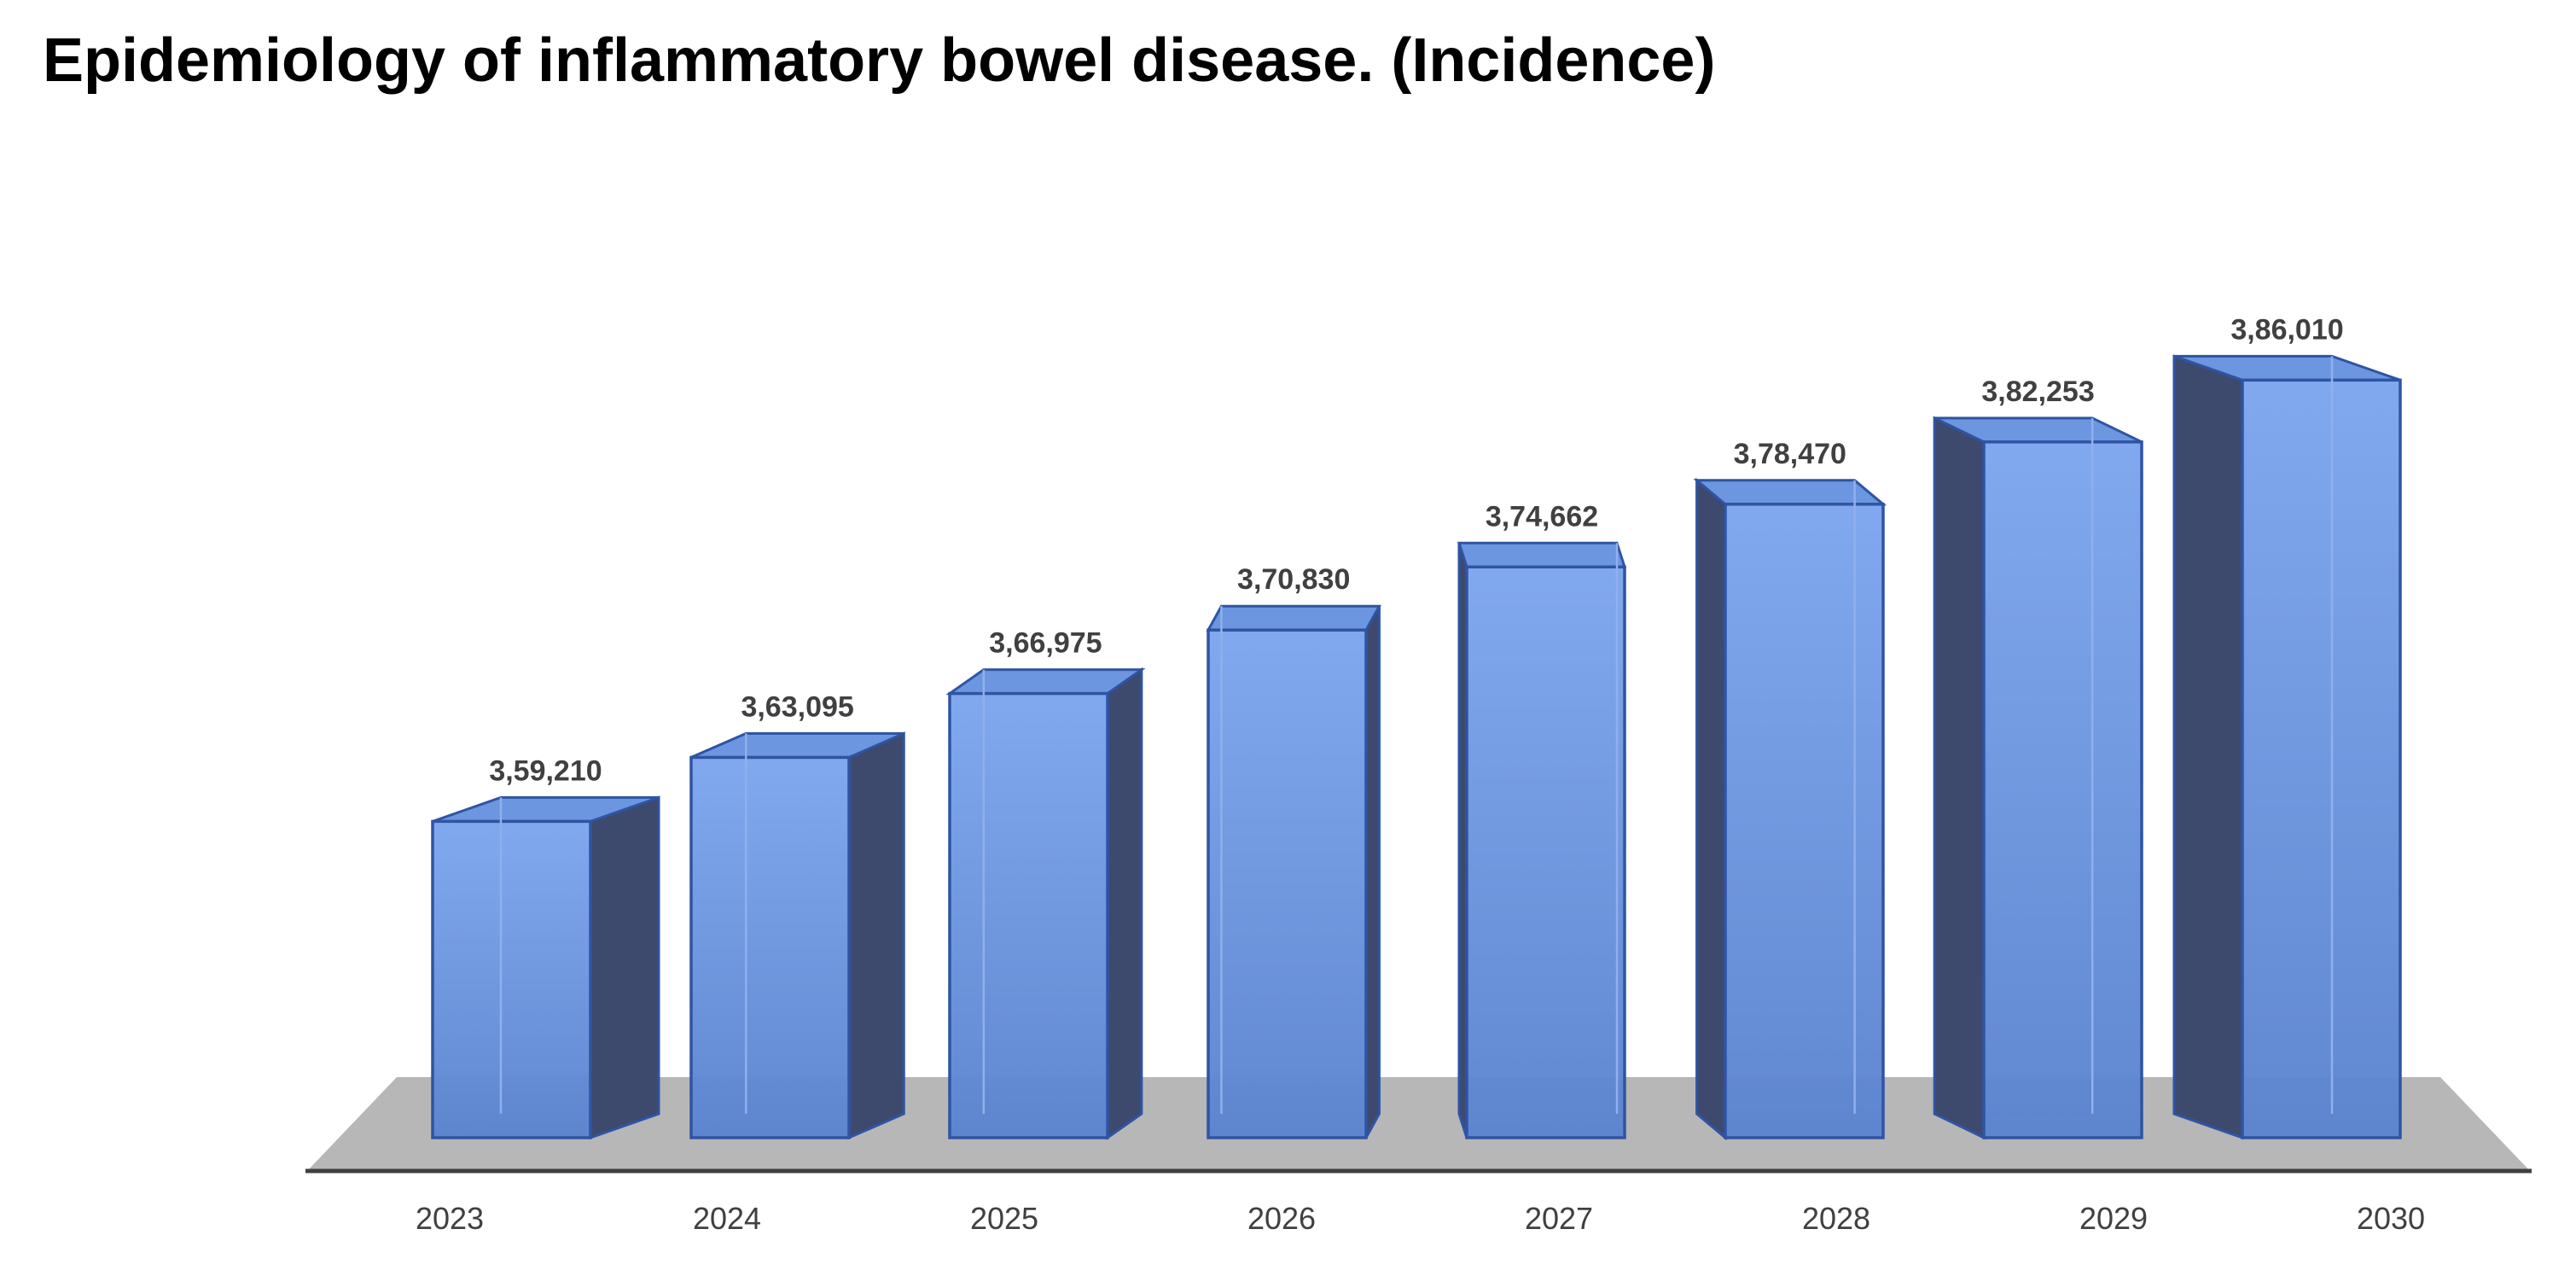  I want to click on x-tick-label-2030: 2030, so click(2391, 1218).